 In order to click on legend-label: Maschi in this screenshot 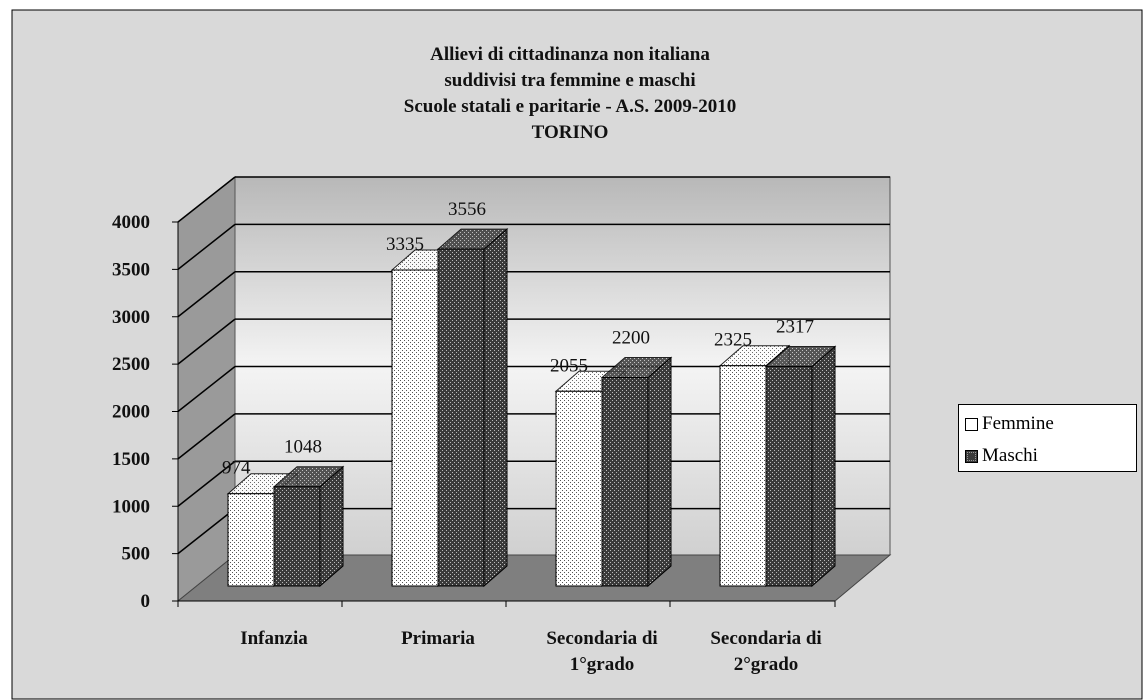, I will do `click(1010, 455)`.